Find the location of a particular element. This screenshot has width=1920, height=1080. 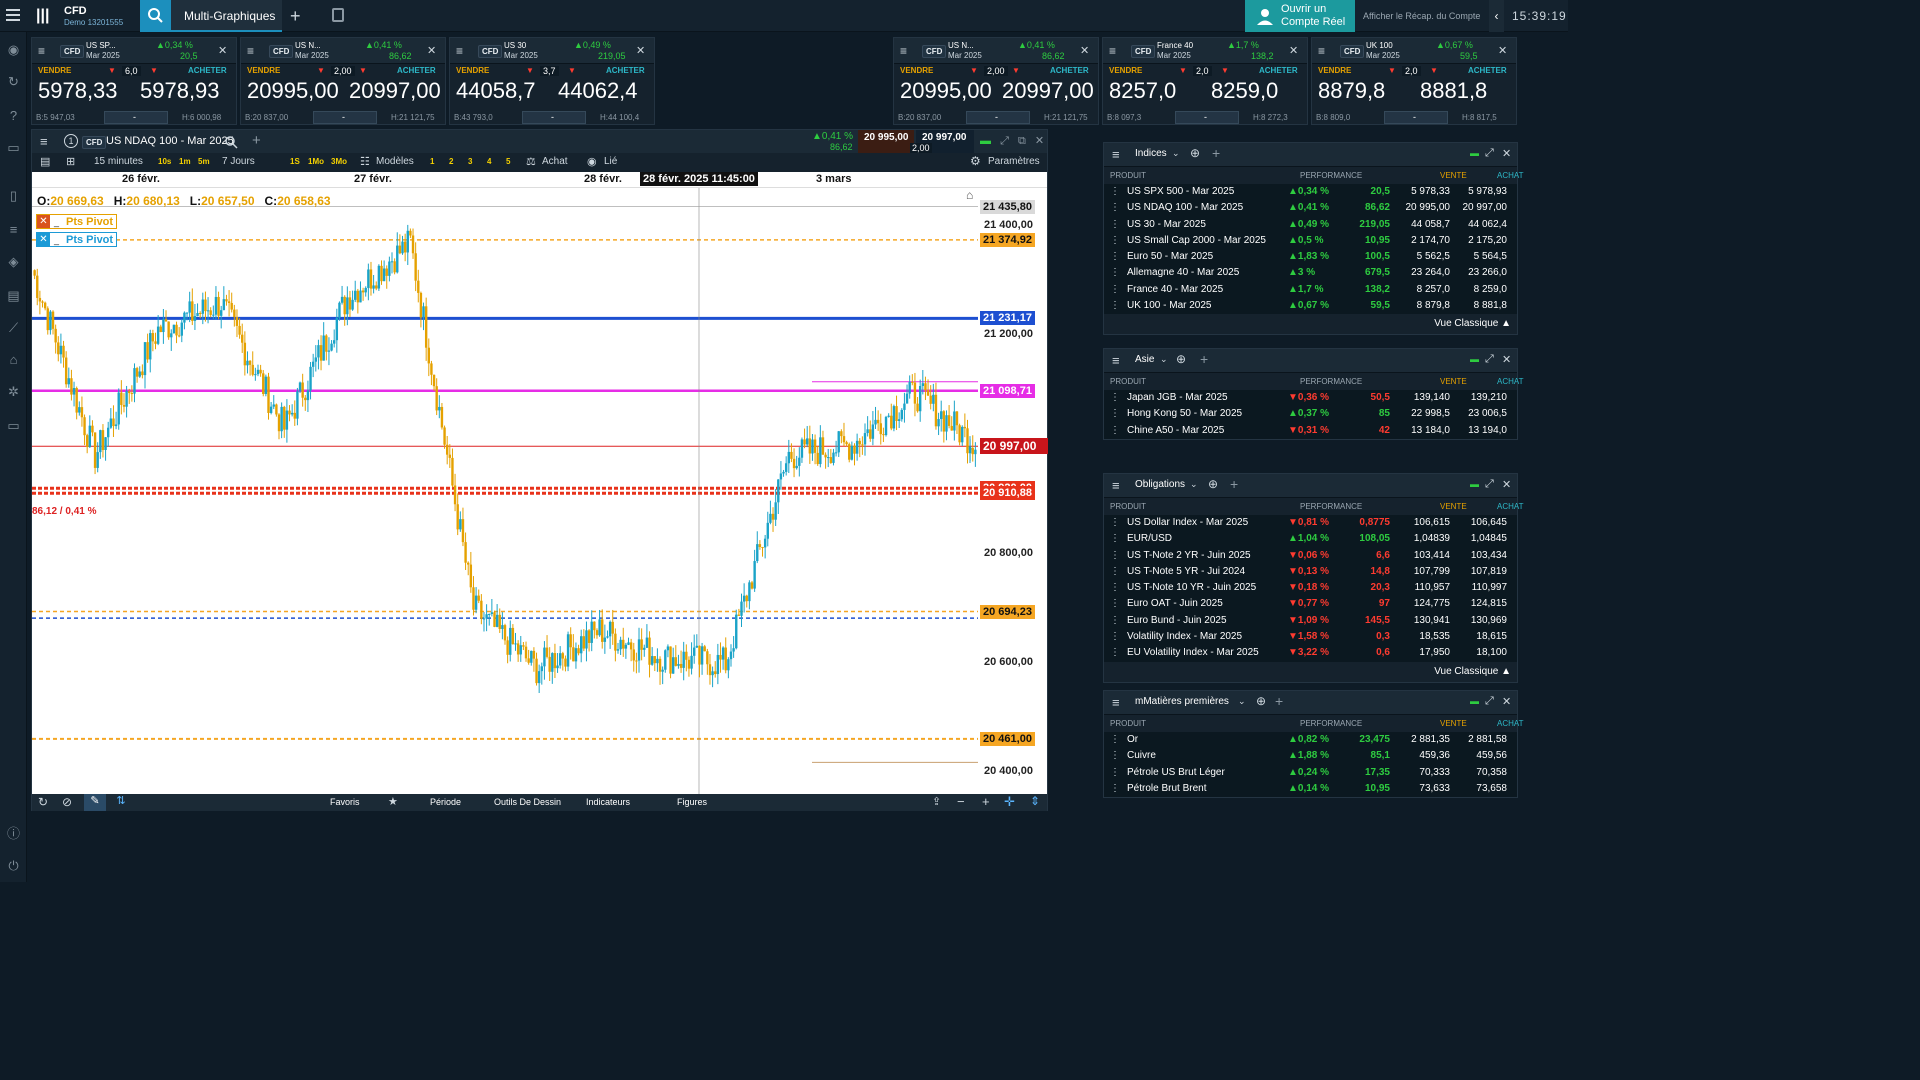

indicator-style-icon: _ is located at coordinates (56, 221).